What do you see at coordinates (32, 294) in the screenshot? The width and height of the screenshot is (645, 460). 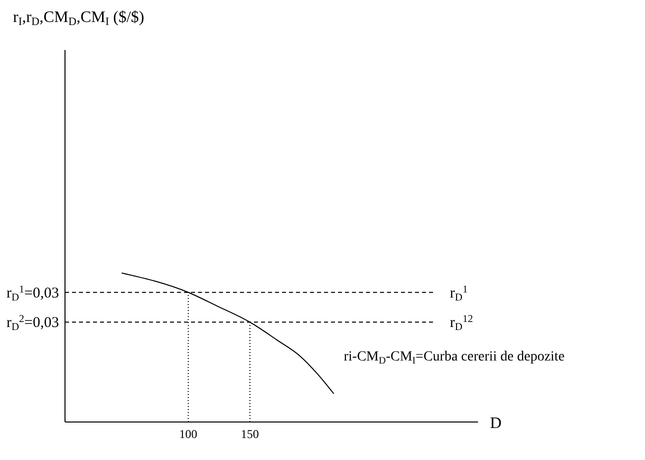 I see `annotation: r$_{D}$$^{1}$=0,03` at bounding box center [32, 294].